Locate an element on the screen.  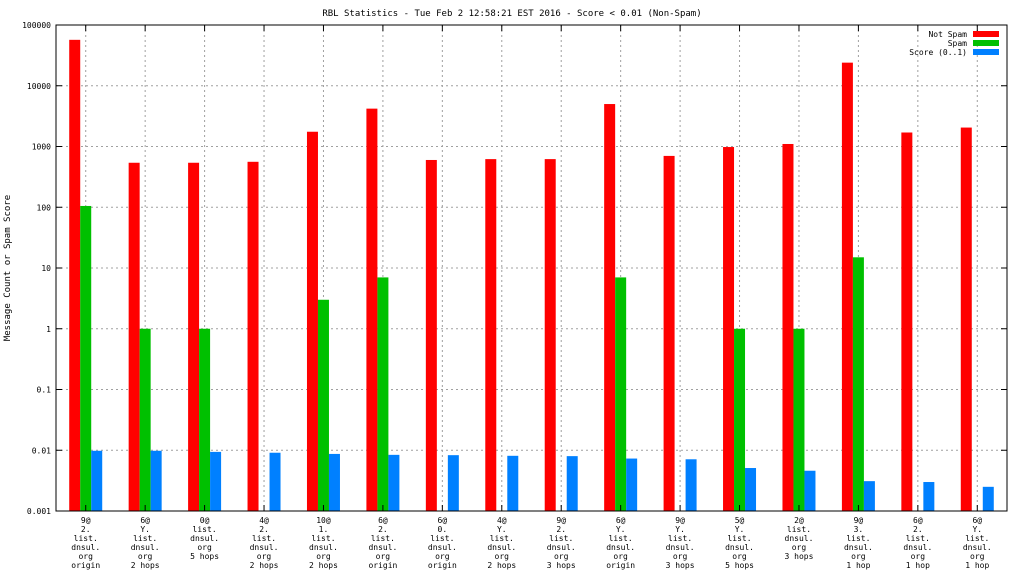
x-tick-label: 0@ list. dnsul. org 5 hops is located at coordinates (204, 538).